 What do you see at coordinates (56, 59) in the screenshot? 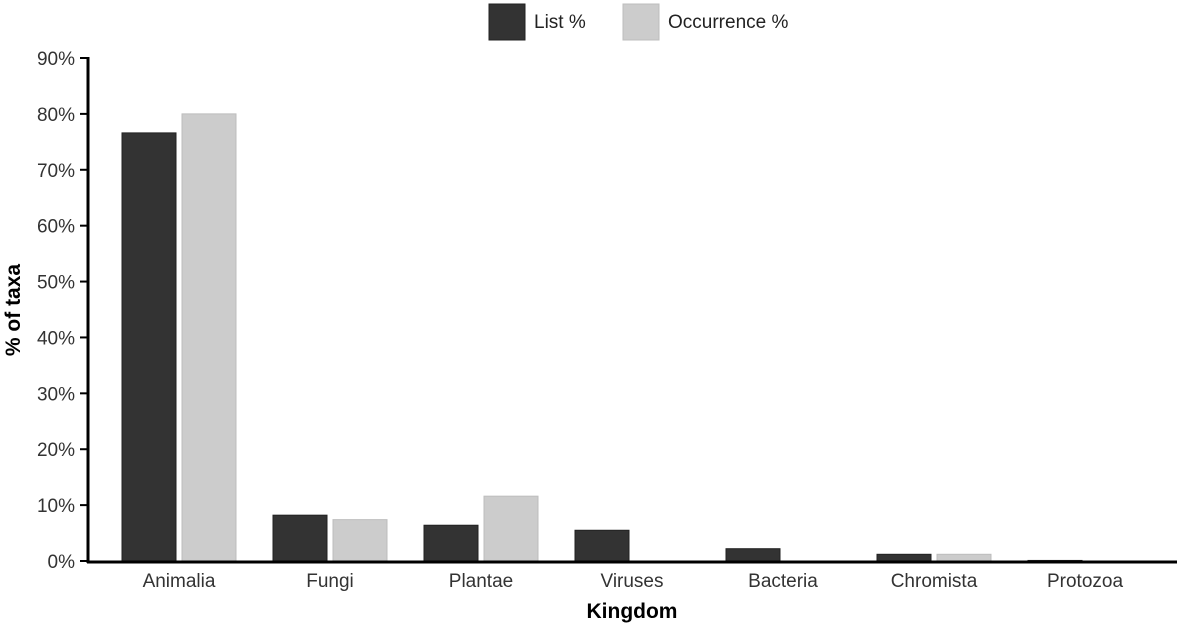
I see `y-tick-label: 90%` at bounding box center [56, 59].